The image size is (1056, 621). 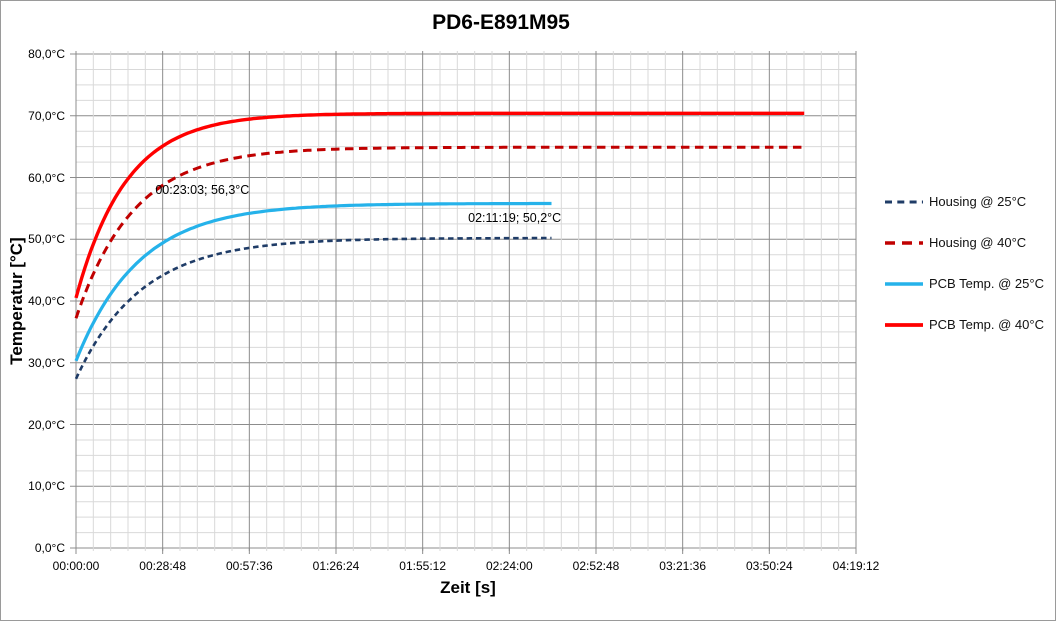 What do you see at coordinates (423, 566) in the screenshot?
I see `x-tick-label: 01:55:12` at bounding box center [423, 566].